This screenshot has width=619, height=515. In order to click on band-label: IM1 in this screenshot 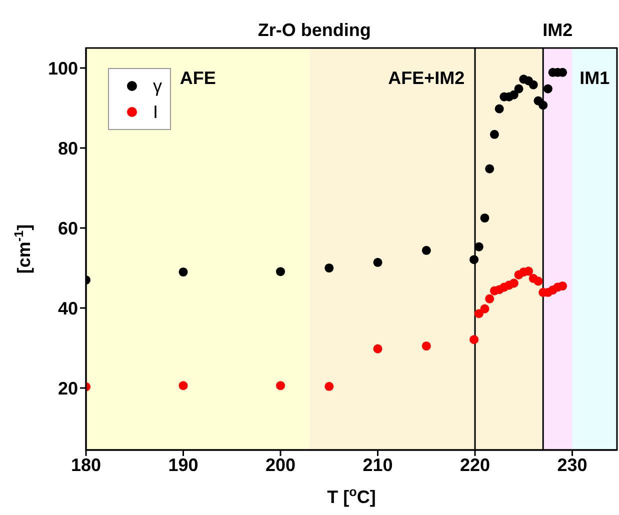, I will do `click(595, 78)`.